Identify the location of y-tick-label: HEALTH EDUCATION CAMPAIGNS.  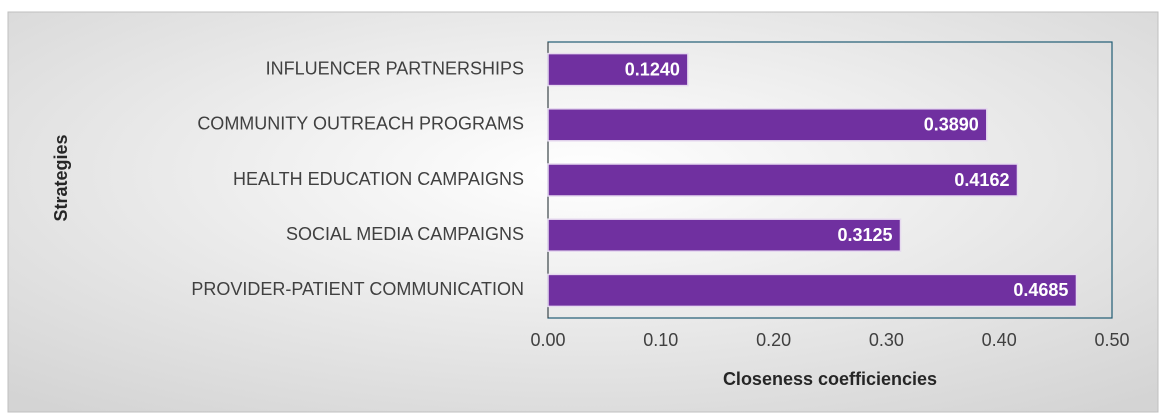
(378, 179).